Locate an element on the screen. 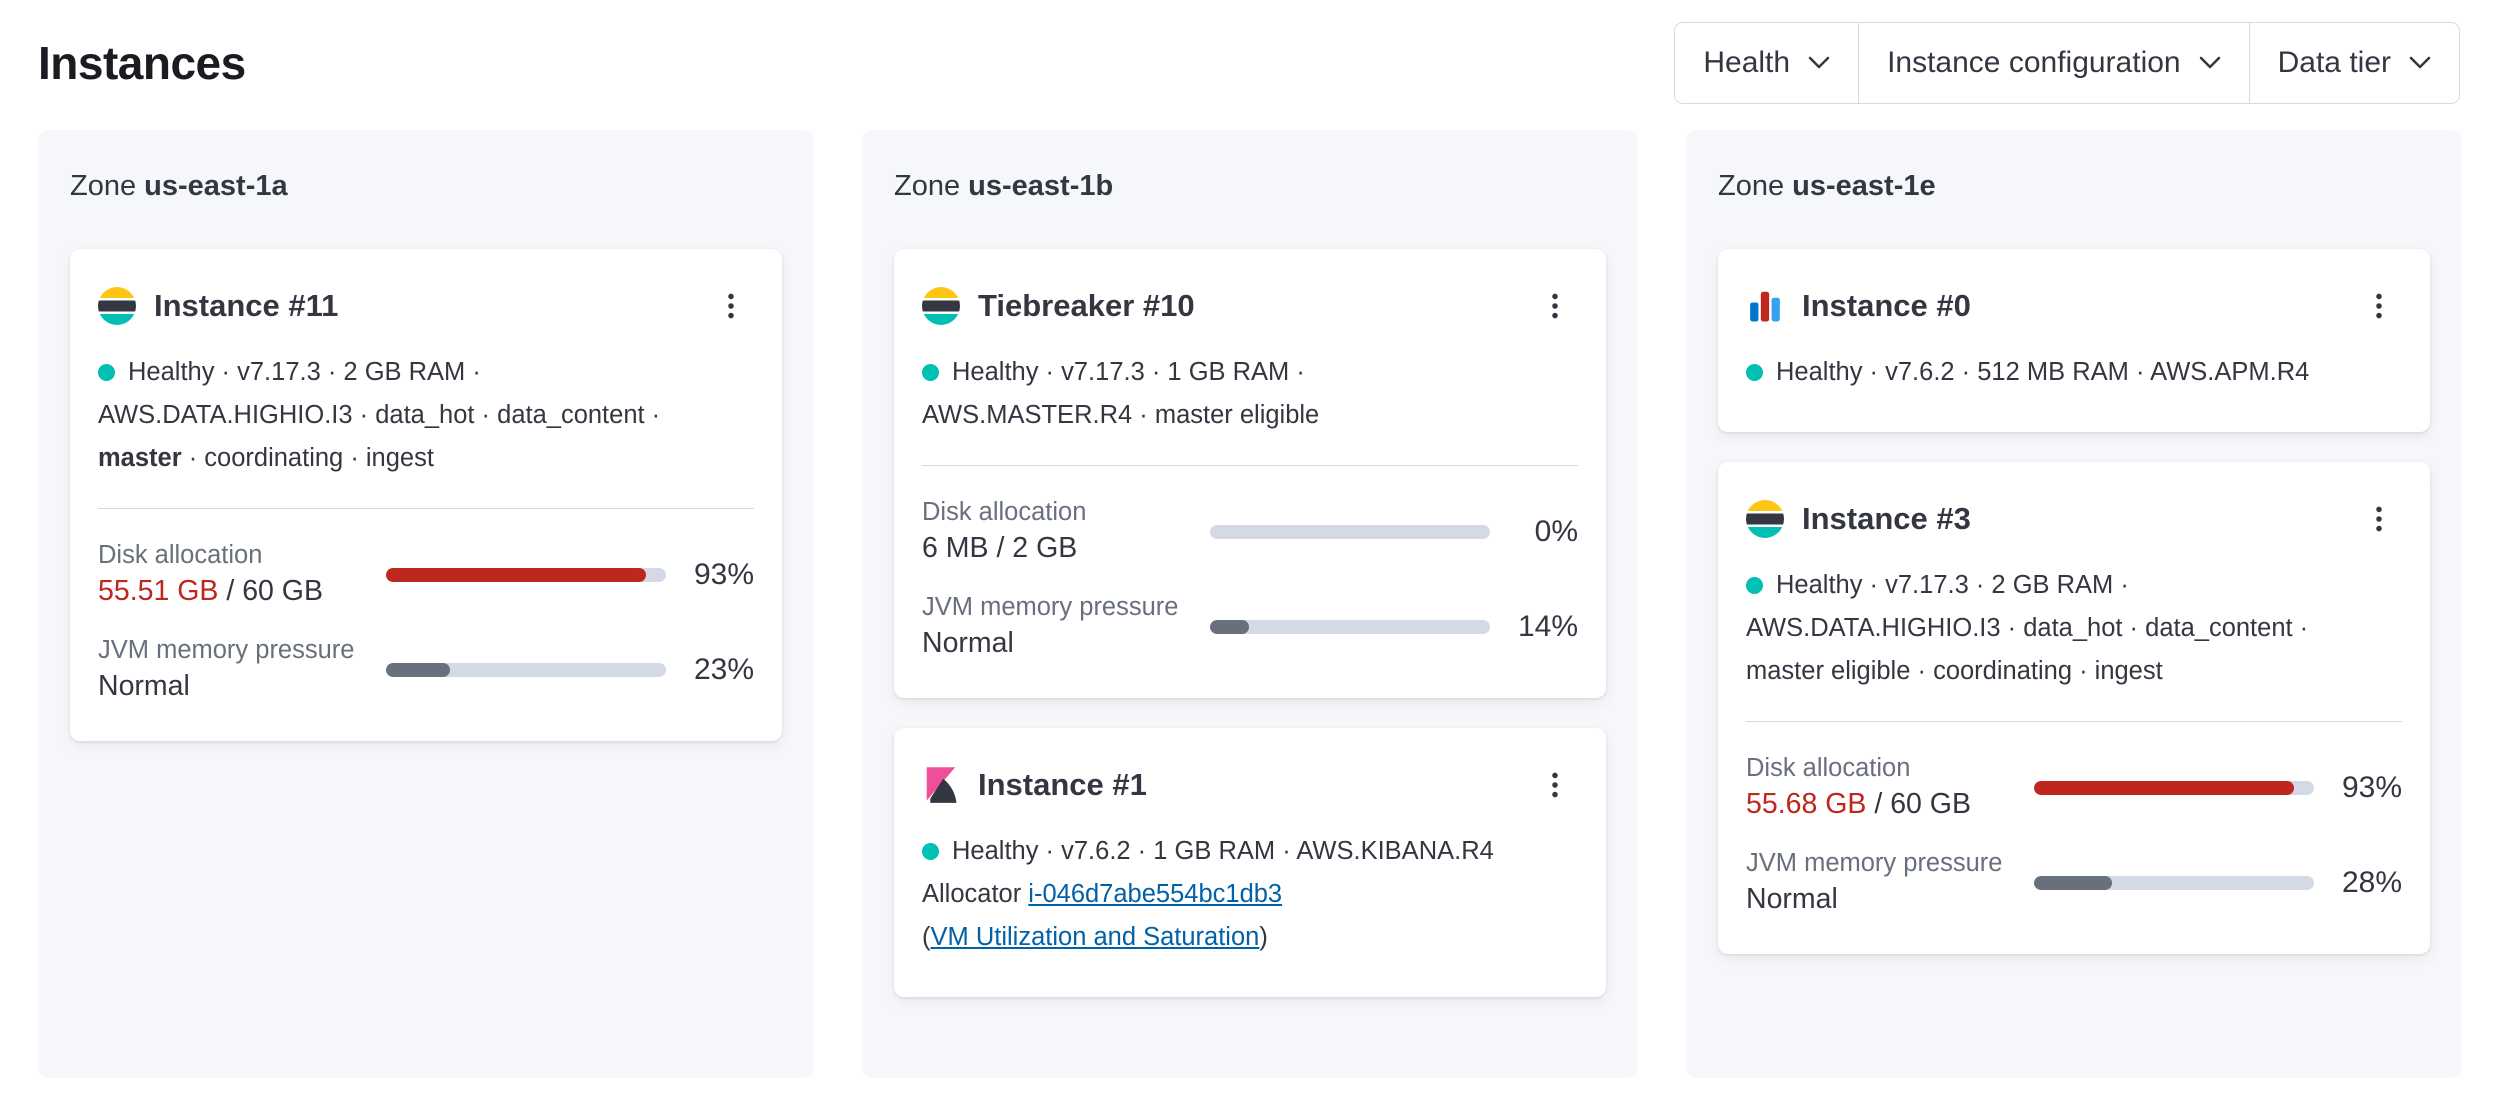  disk-percent: 93% is located at coordinates (2371, 787).